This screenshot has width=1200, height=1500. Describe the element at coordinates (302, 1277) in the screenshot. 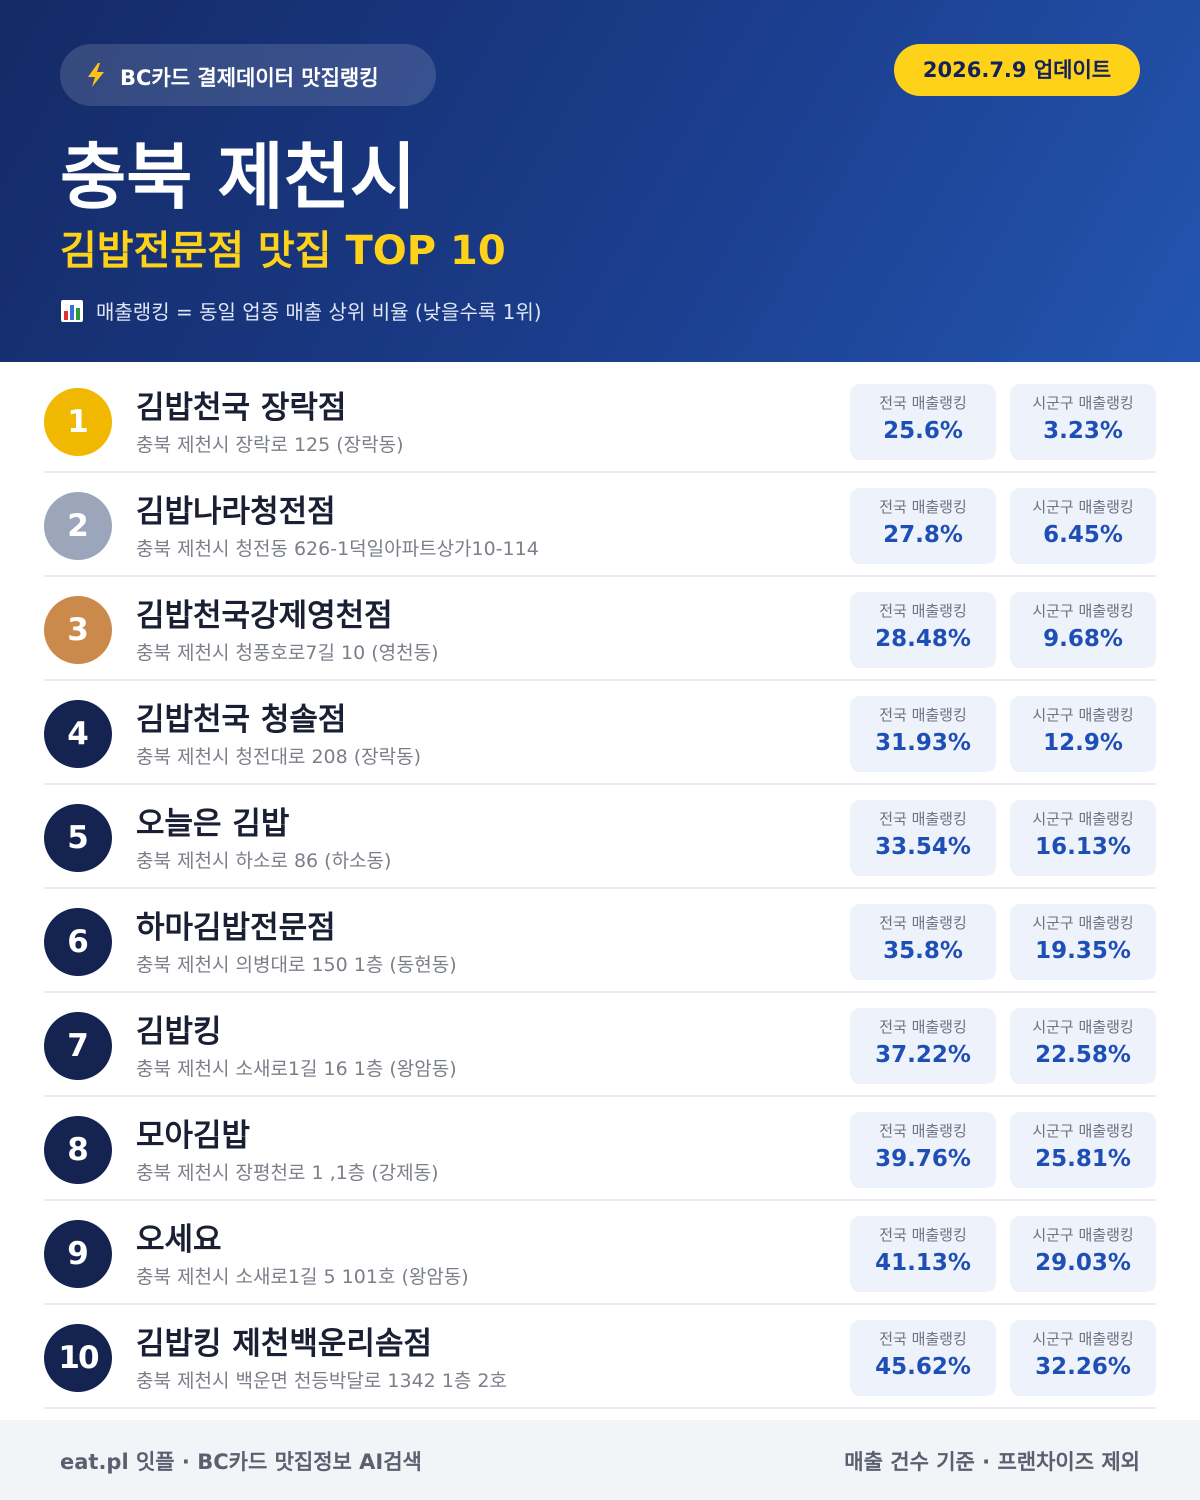

I see `address: 충북 제천시 소새로1길 5 101호 (왕암동)` at that location.